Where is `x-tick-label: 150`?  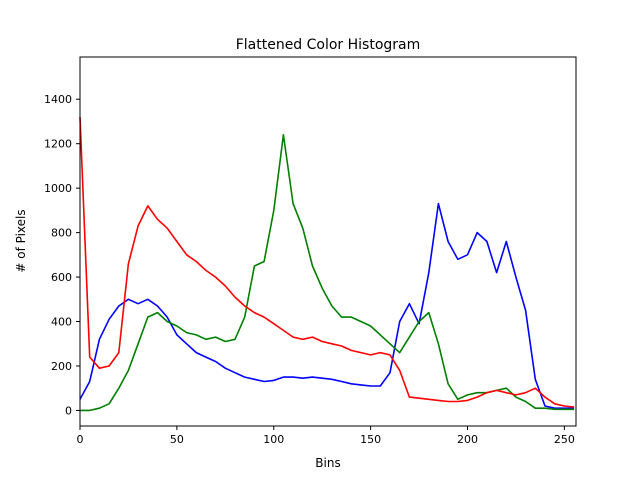 x-tick-label: 150 is located at coordinates (370, 439).